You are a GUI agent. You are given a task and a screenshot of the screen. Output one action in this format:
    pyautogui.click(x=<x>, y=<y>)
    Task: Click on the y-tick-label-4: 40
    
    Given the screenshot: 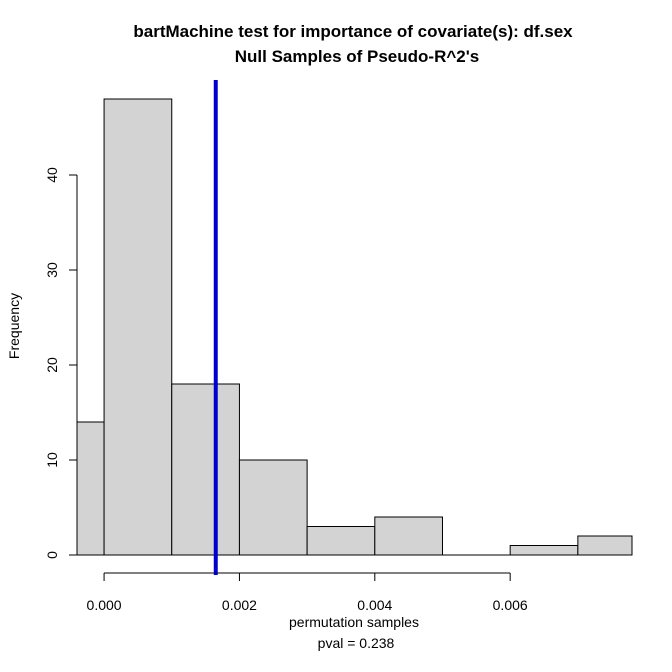 What is the action you would take?
    pyautogui.click(x=52, y=175)
    